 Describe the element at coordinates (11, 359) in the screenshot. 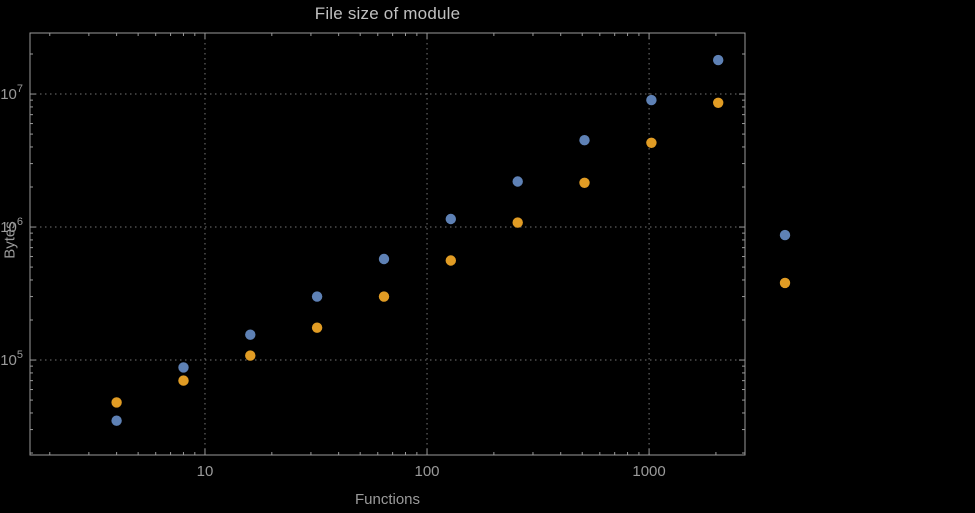

I see `y-tick-label: 10⁵` at that location.